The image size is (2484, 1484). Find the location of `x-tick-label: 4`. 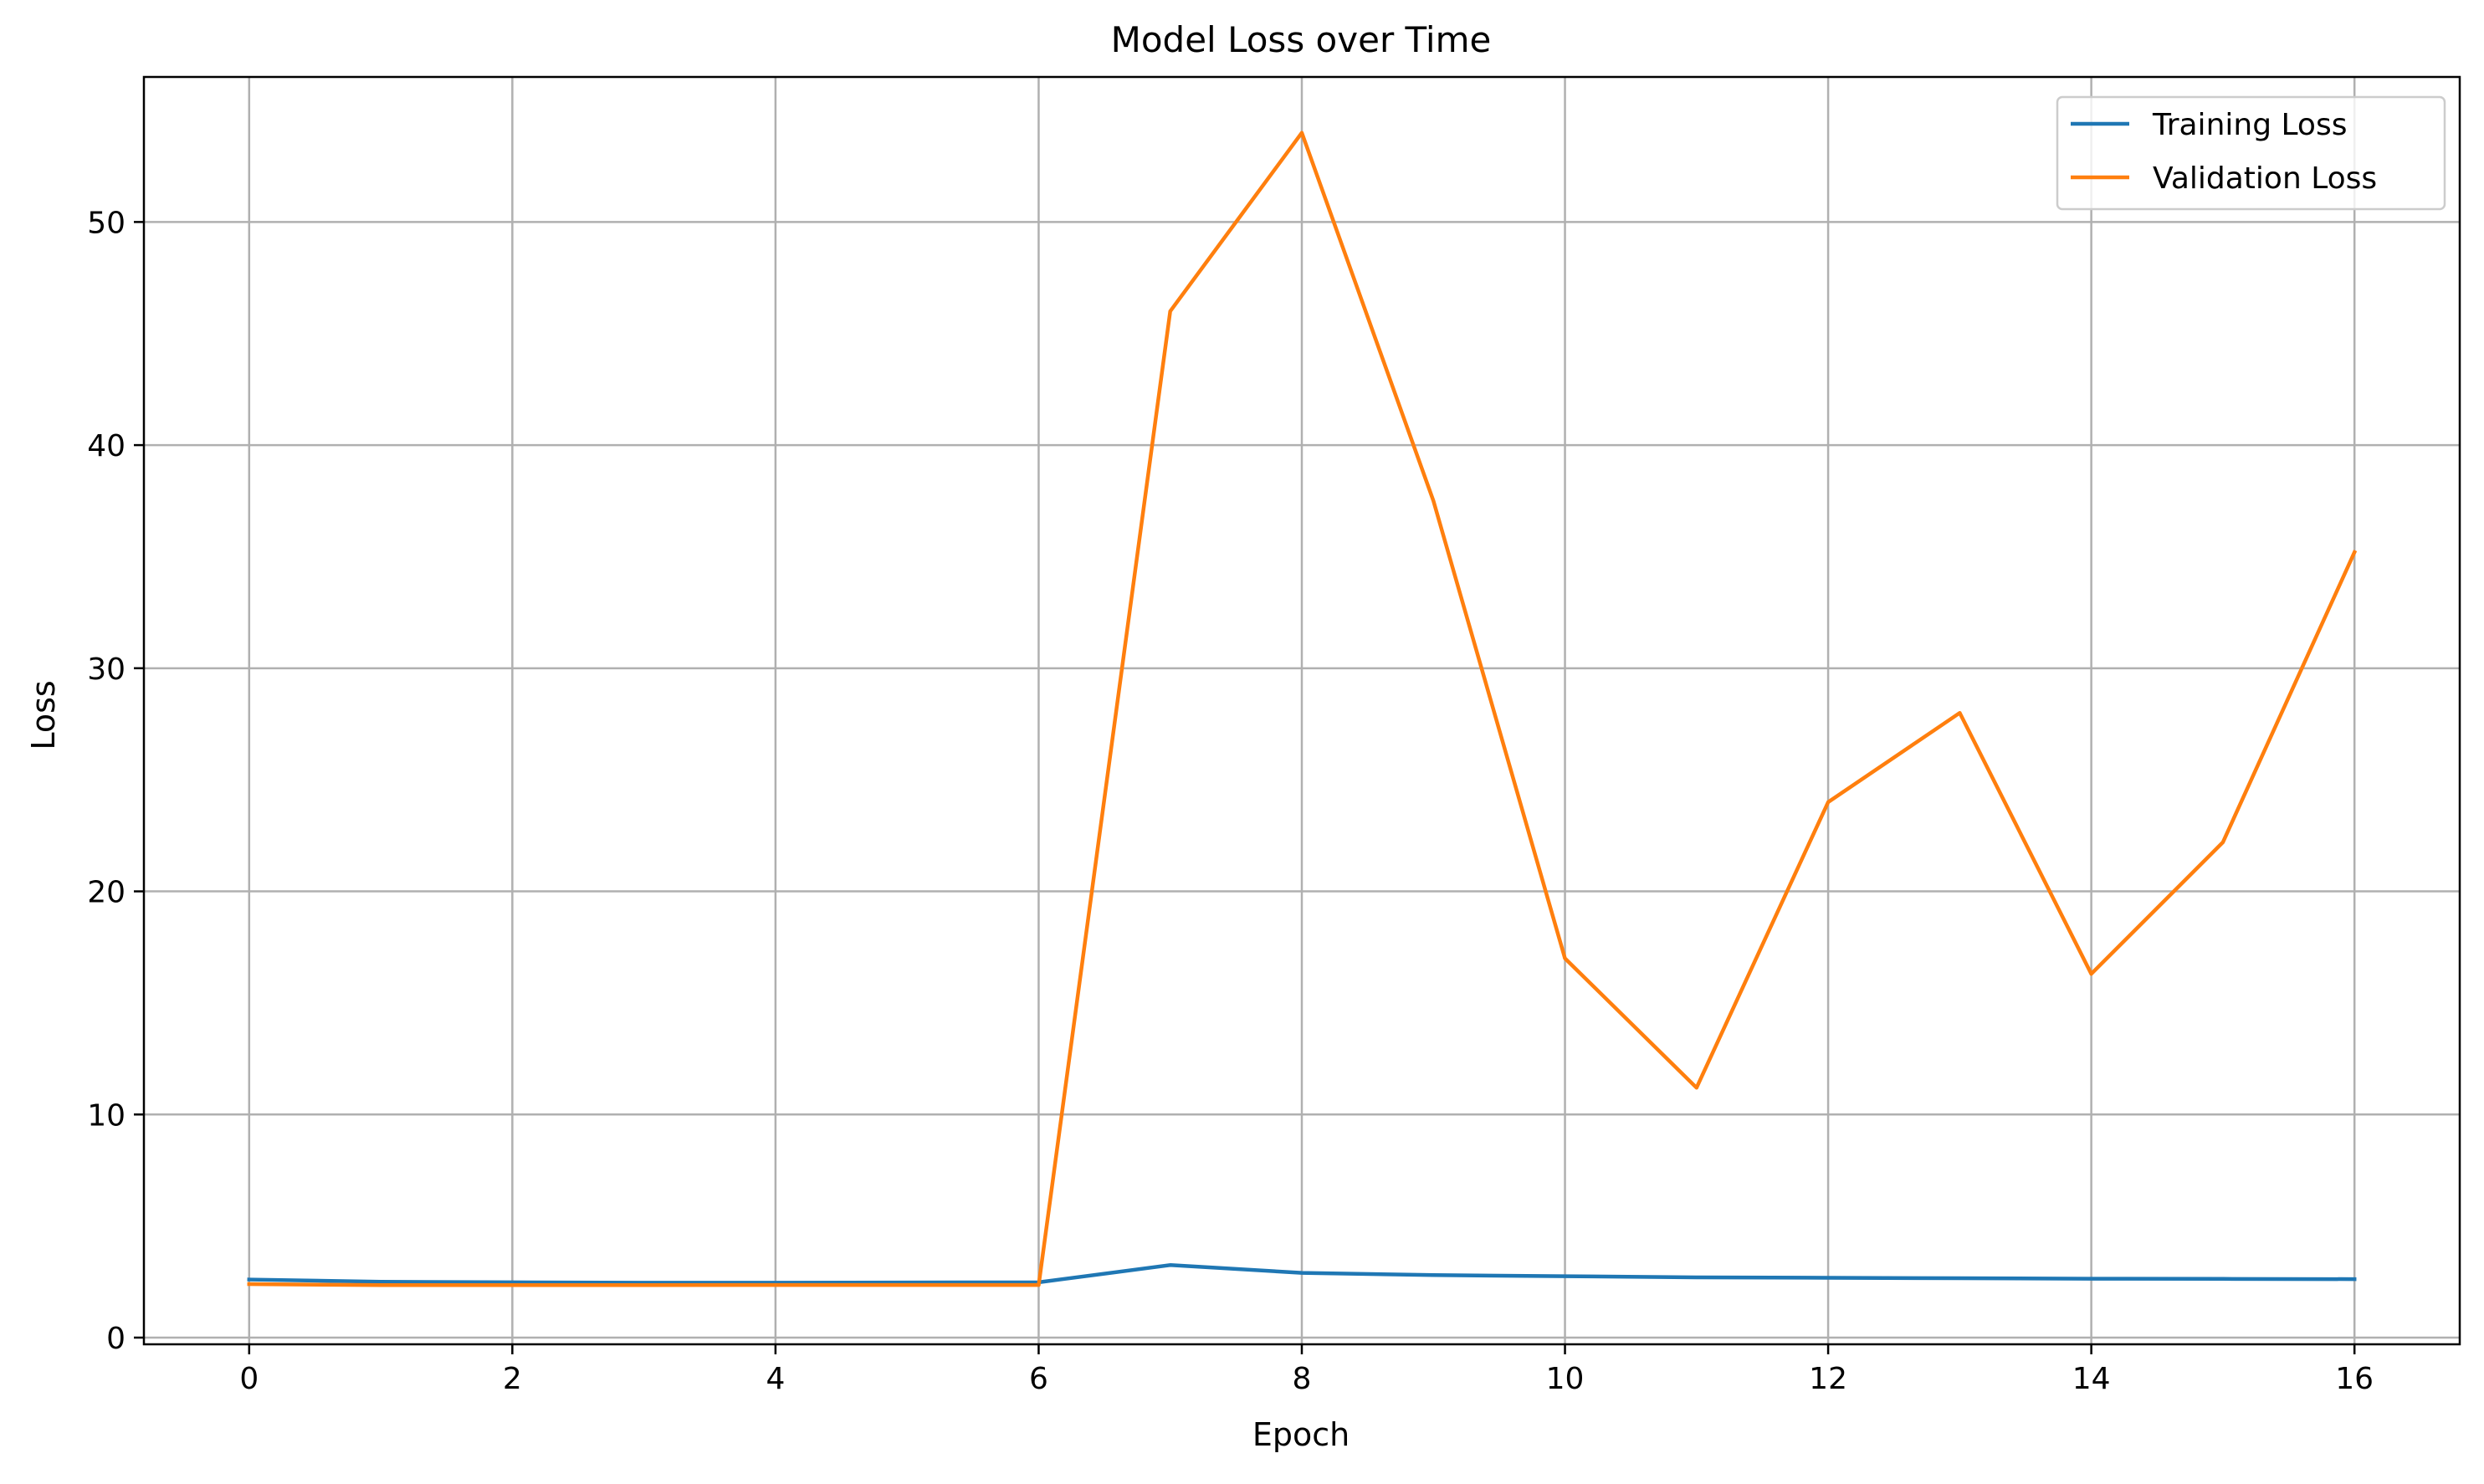

x-tick-label: 4 is located at coordinates (775, 1379).